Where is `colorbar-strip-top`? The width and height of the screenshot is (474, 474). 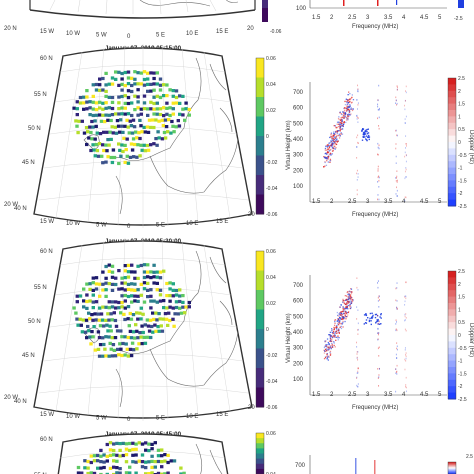 colorbar-strip-top is located at coordinates (265, 4).